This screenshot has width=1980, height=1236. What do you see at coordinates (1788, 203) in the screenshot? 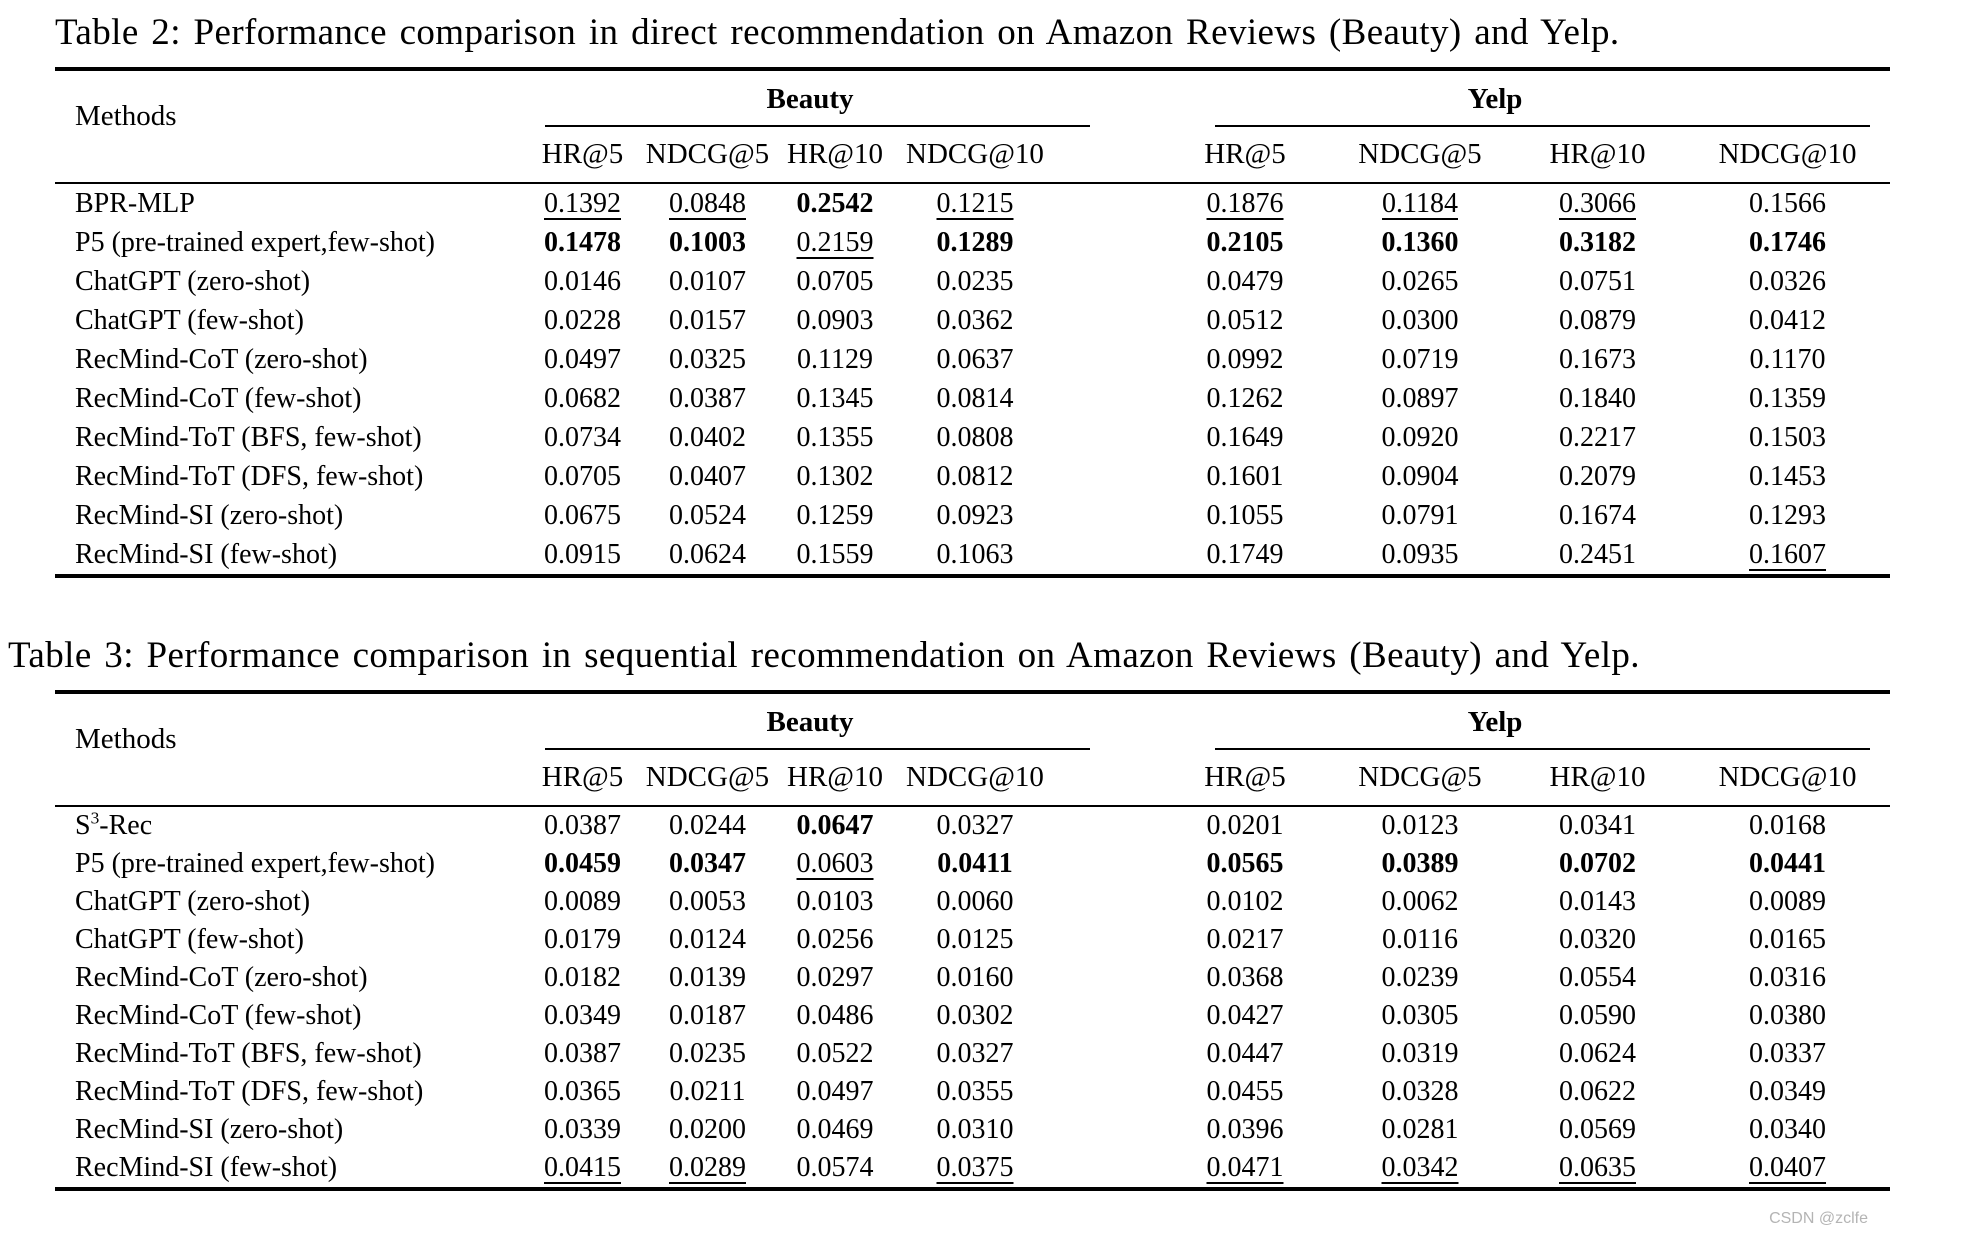
I see `value-cell: 0.1566` at bounding box center [1788, 203].